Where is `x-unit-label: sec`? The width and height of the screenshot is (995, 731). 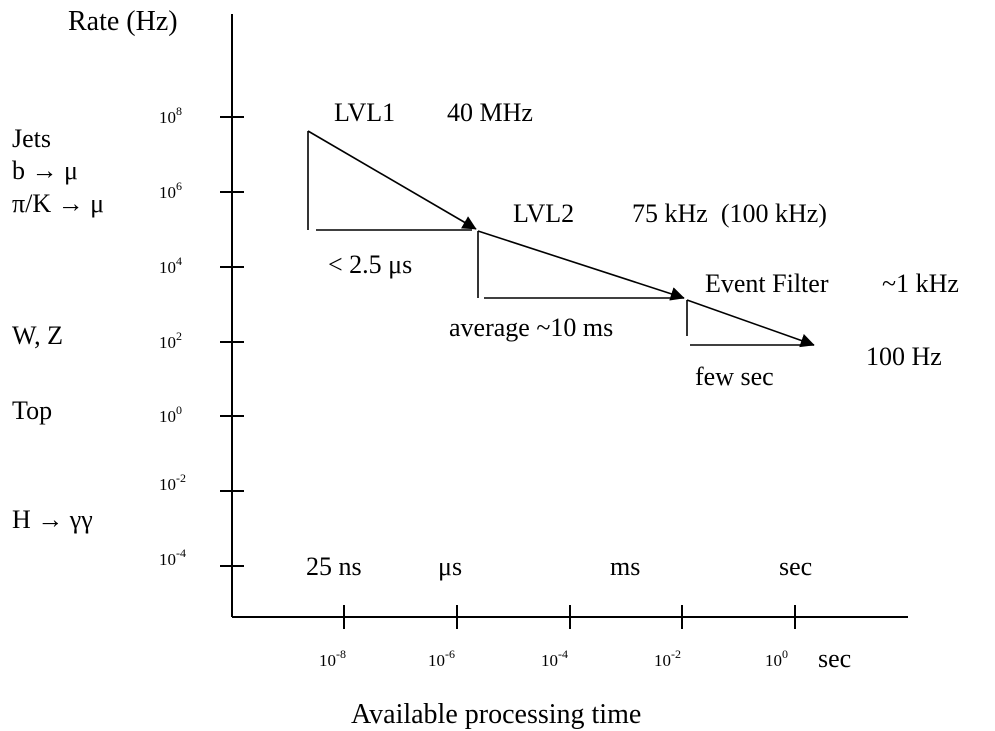
x-unit-label: sec is located at coordinates (834, 658).